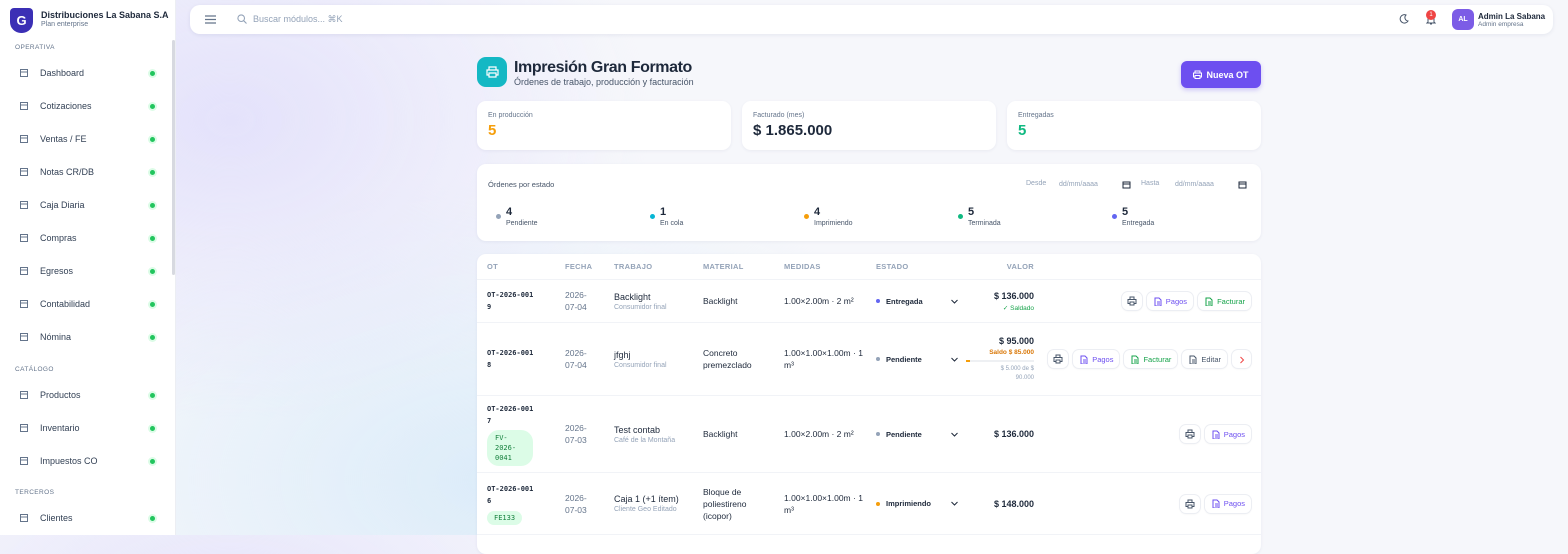 The image size is (1568, 554). I want to click on nav-item: Inventario, so click(85, 428).